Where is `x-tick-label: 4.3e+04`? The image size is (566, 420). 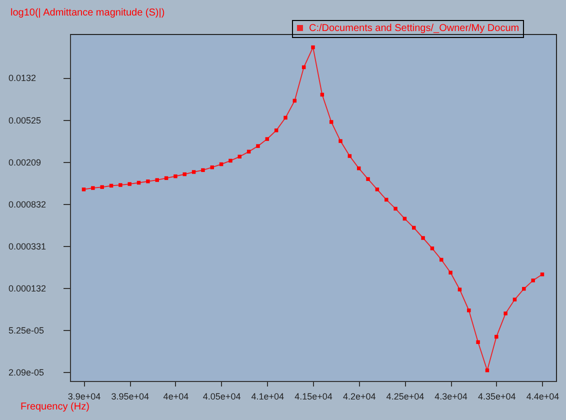
x-tick-label: 4.3e+04 is located at coordinates (451, 397).